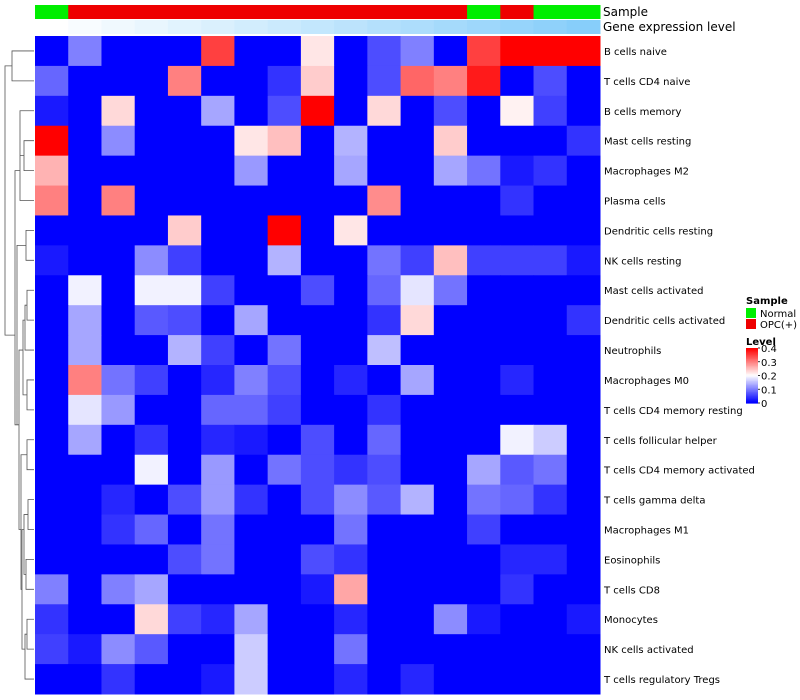 This screenshot has width=800, height=700. What do you see at coordinates (649, 650) in the screenshot?
I see `row-label: NK cells activated` at bounding box center [649, 650].